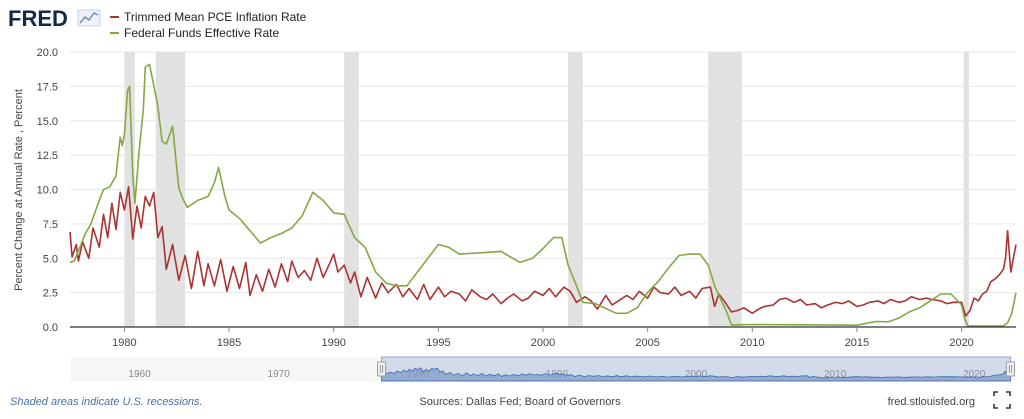 The height and width of the screenshot is (419, 1024). I want to click on x-tick-label: 1995, so click(438, 343).